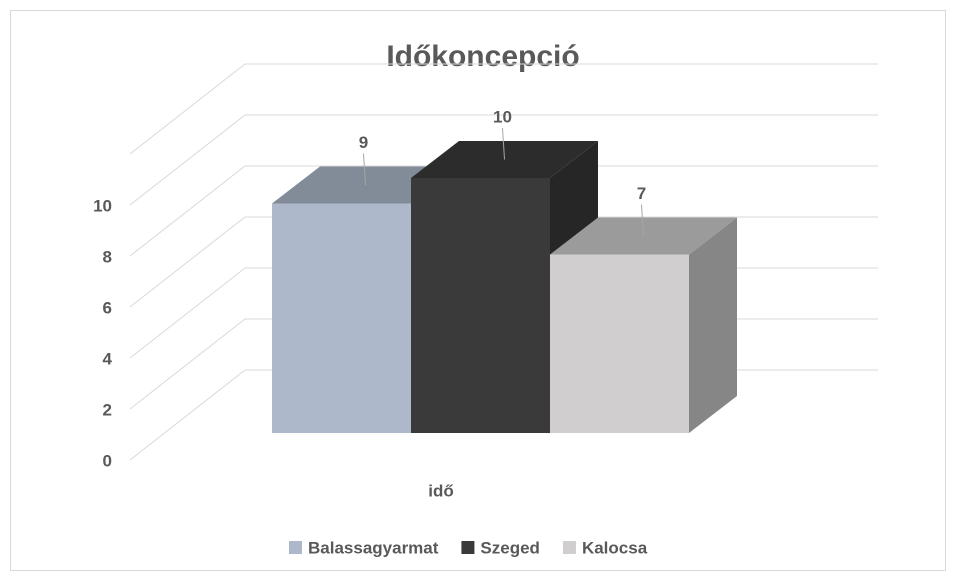  What do you see at coordinates (441, 490) in the screenshot?
I see `x-tick-label: idő` at bounding box center [441, 490].